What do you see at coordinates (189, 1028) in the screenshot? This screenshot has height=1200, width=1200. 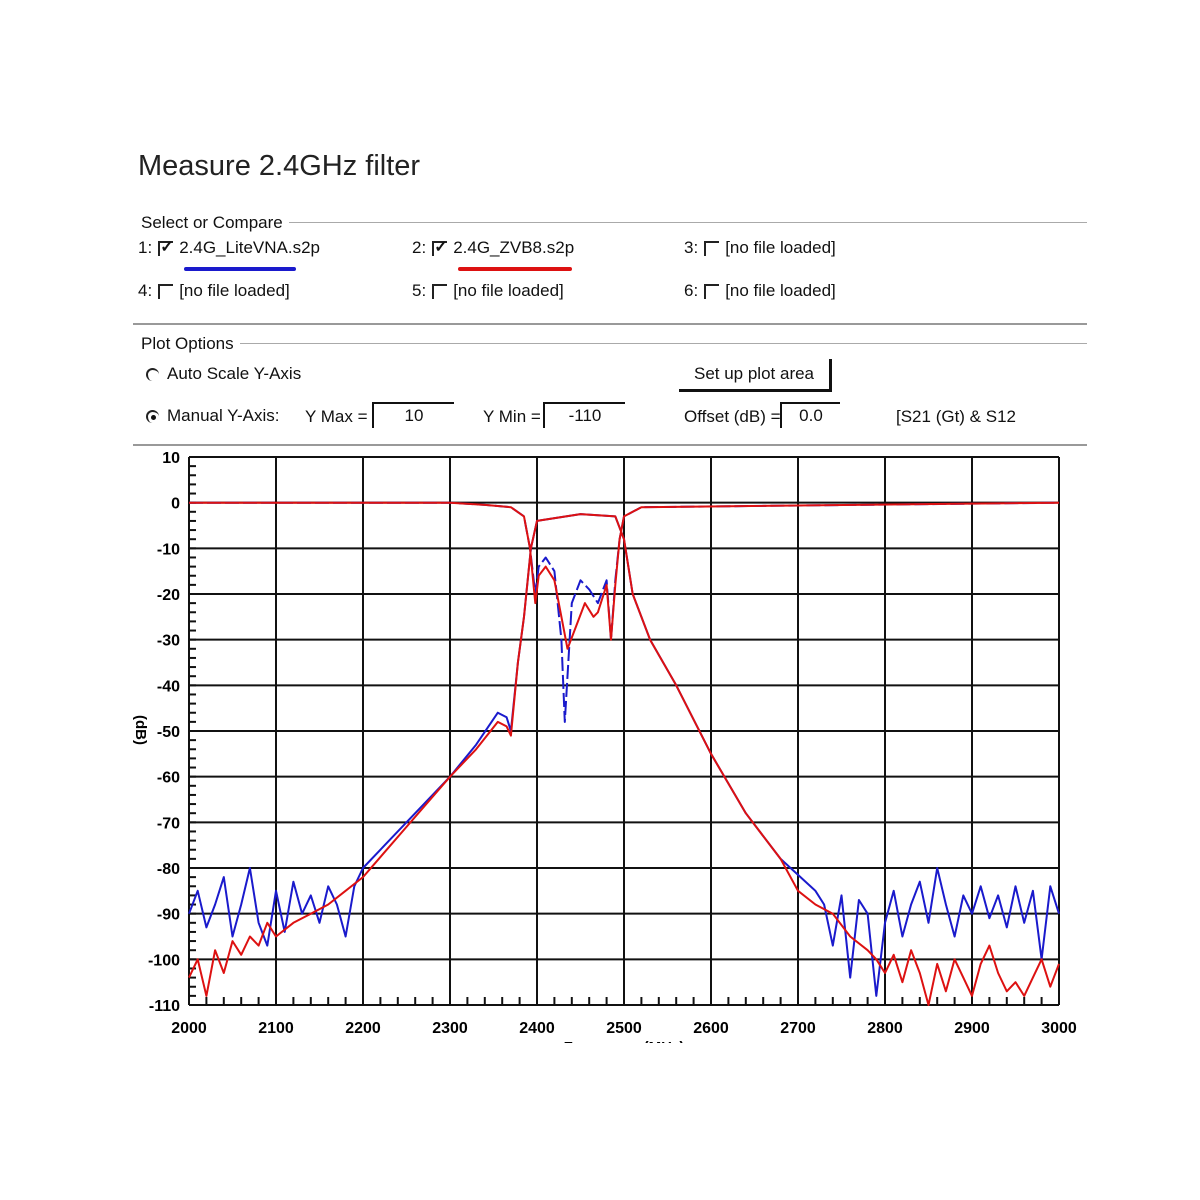 I see `x-tick-label: 2000` at bounding box center [189, 1028].